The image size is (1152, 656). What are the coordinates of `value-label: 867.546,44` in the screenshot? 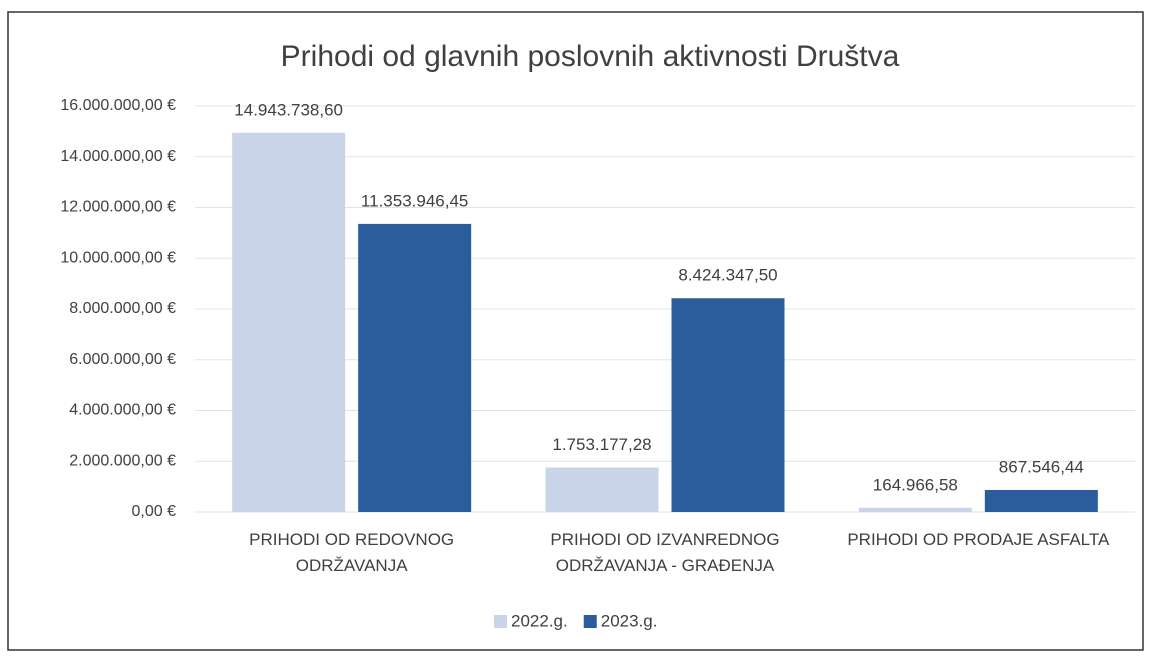 It's located at (1041, 466).